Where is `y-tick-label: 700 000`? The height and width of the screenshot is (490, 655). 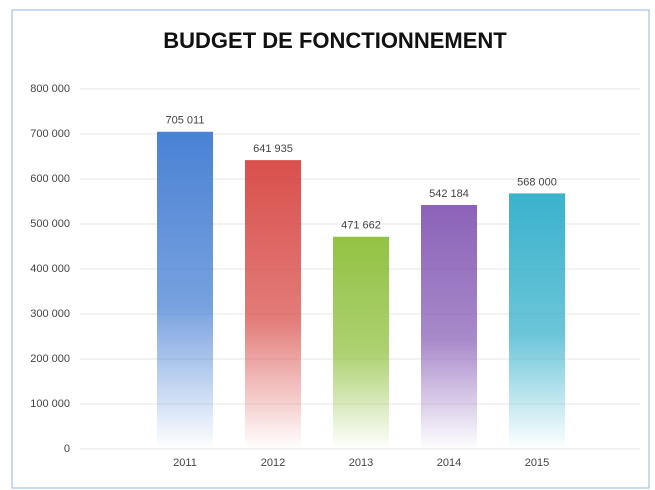
y-tick-label: 700 000 is located at coordinates (50, 134).